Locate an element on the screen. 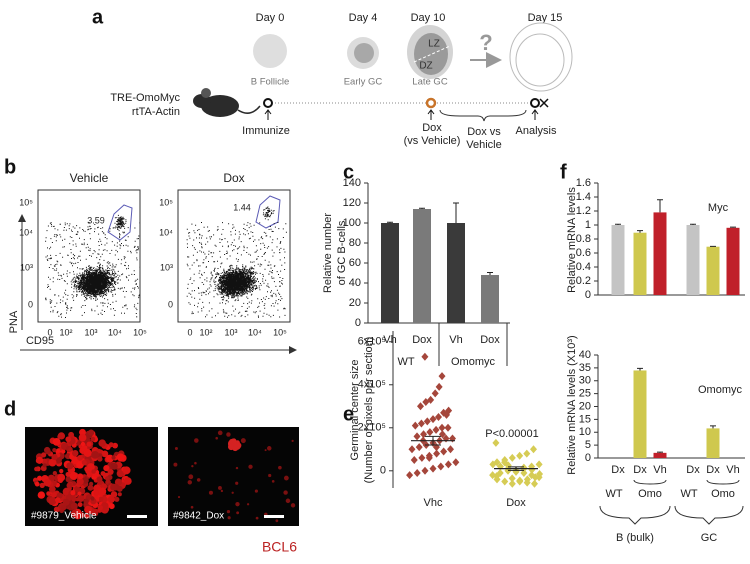 This screenshot has height=564, width=750. gate-value: 1.44 is located at coordinates (242, 207).